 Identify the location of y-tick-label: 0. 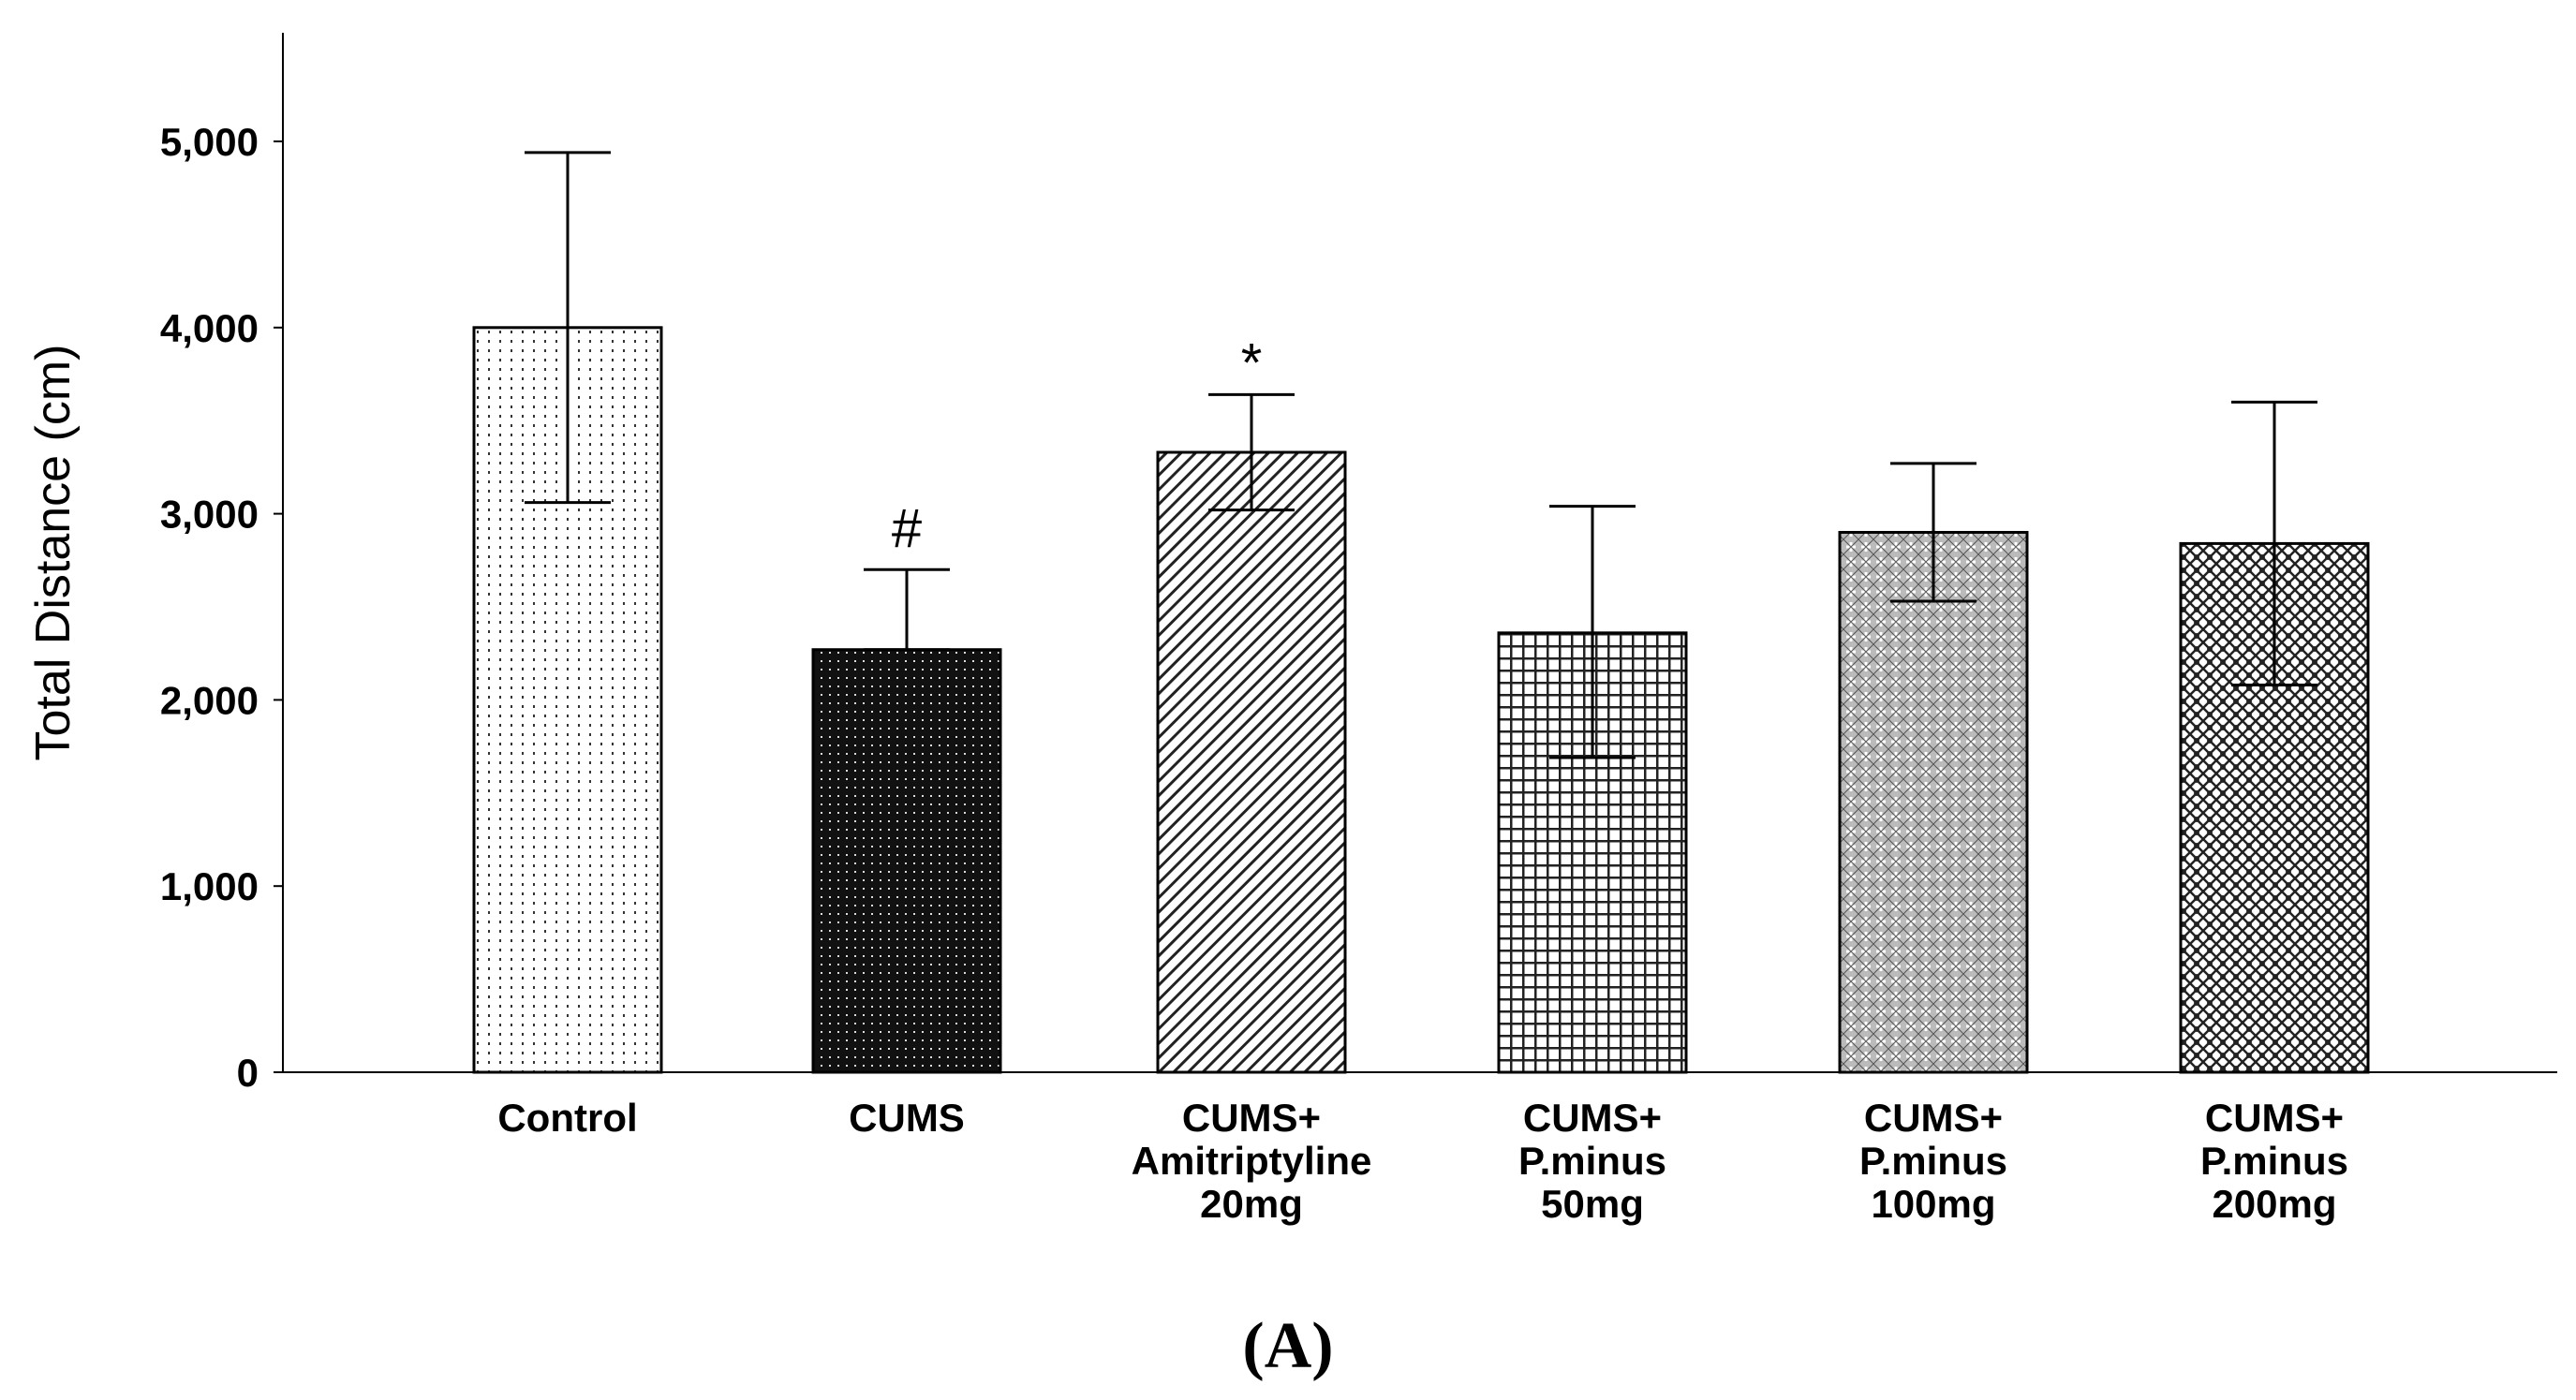
(248, 1073).